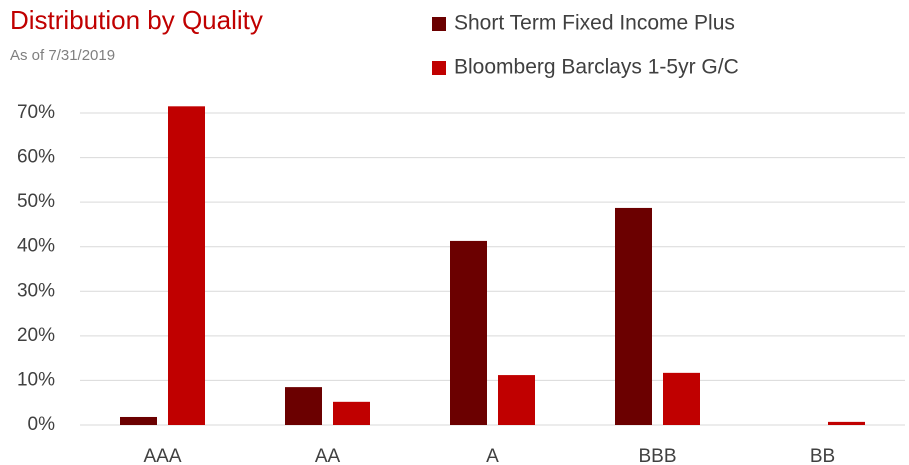 Image resolution: width=909 pixels, height=465 pixels. I want to click on y-tick-label: 20%, so click(36, 335).